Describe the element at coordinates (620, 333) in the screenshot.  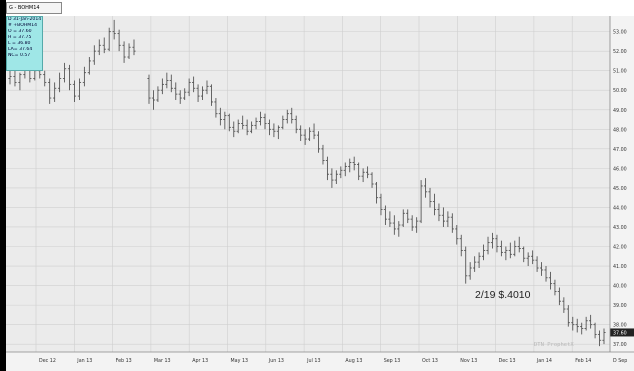
I see `last-price-label: 37.60` at that location.